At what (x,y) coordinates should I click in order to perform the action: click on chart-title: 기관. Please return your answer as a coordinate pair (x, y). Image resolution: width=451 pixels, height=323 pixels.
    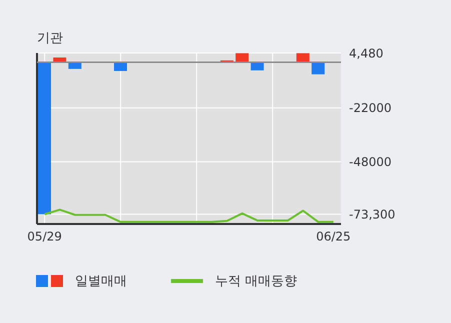
    Looking at the image, I should click on (50, 38).